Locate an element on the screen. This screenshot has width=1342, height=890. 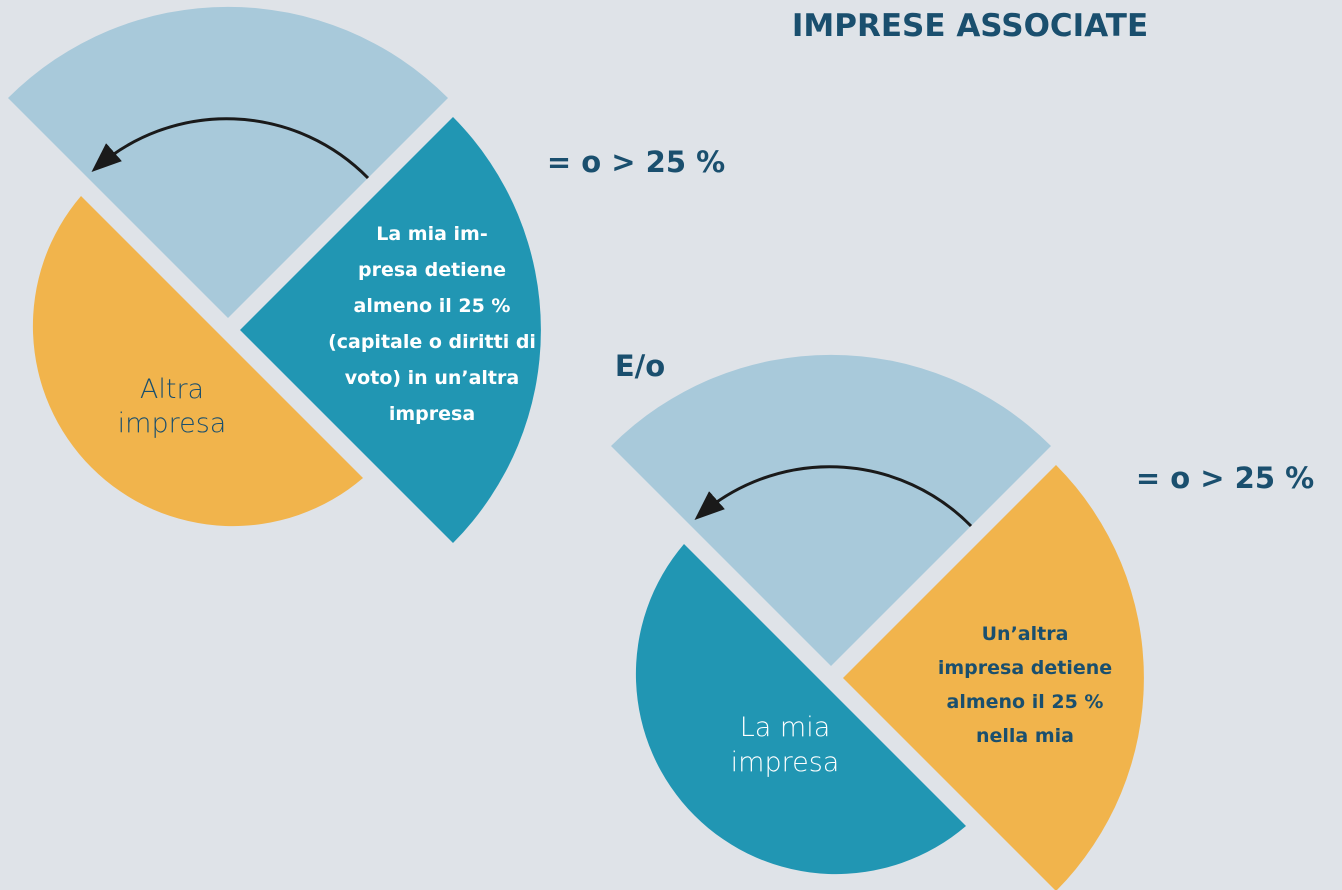
inner-label: voto) in un’altra is located at coordinates (432, 378).